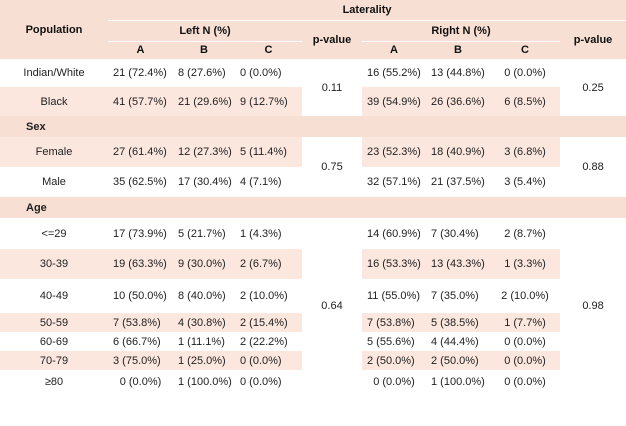 The height and width of the screenshot is (426, 626). What do you see at coordinates (268, 296) in the screenshot?
I see `cell-left-c: 2 (10.0%)` at bounding box center [268, 296].